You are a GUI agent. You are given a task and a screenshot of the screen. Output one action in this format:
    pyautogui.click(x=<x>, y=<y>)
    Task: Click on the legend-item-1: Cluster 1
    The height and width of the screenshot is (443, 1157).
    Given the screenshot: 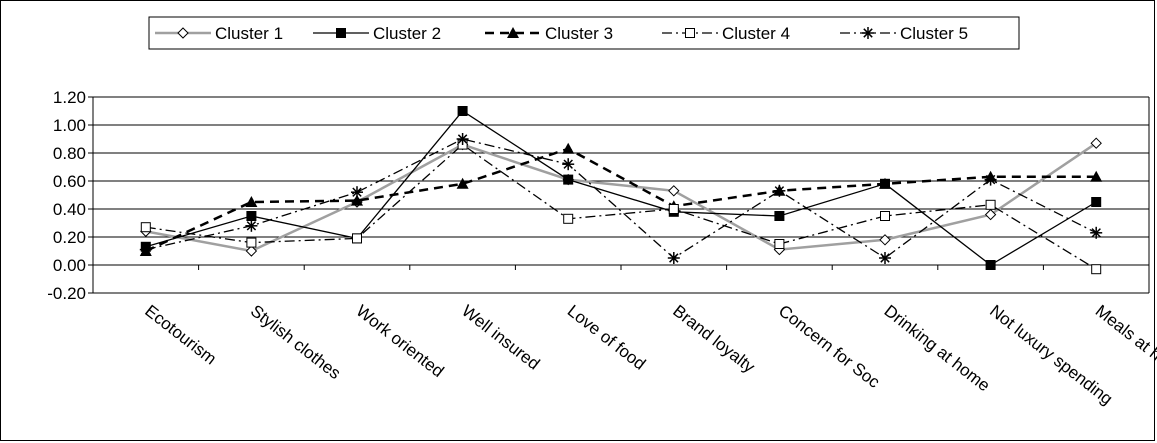 What is the action you would take?
    pyautogui.click(x=219, y=33)
    